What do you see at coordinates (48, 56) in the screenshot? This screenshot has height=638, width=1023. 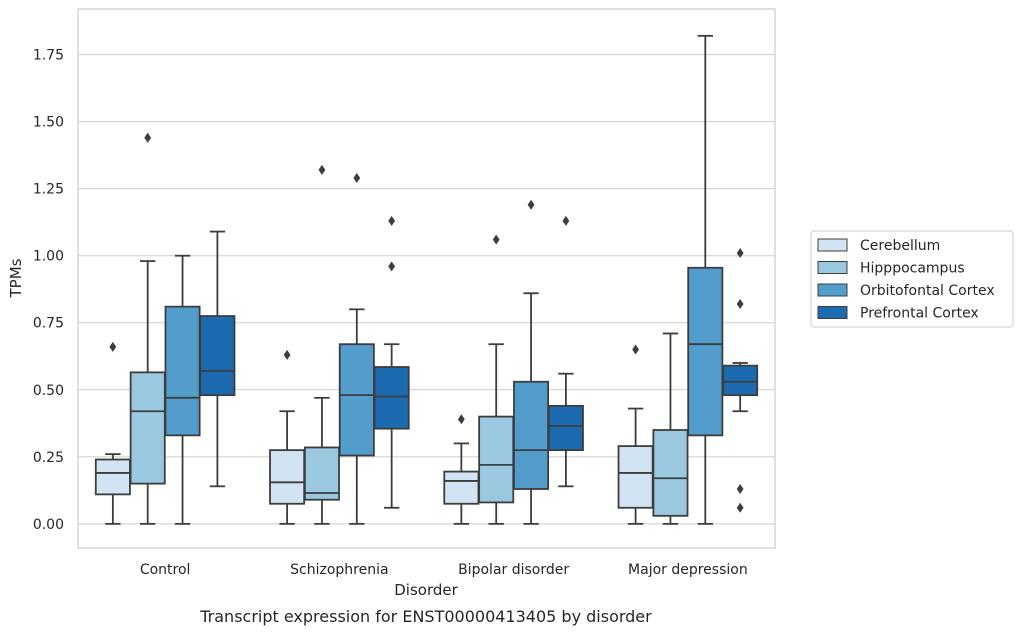 I see `y-tick-label: 1.75` at bounding box center [48, 56].